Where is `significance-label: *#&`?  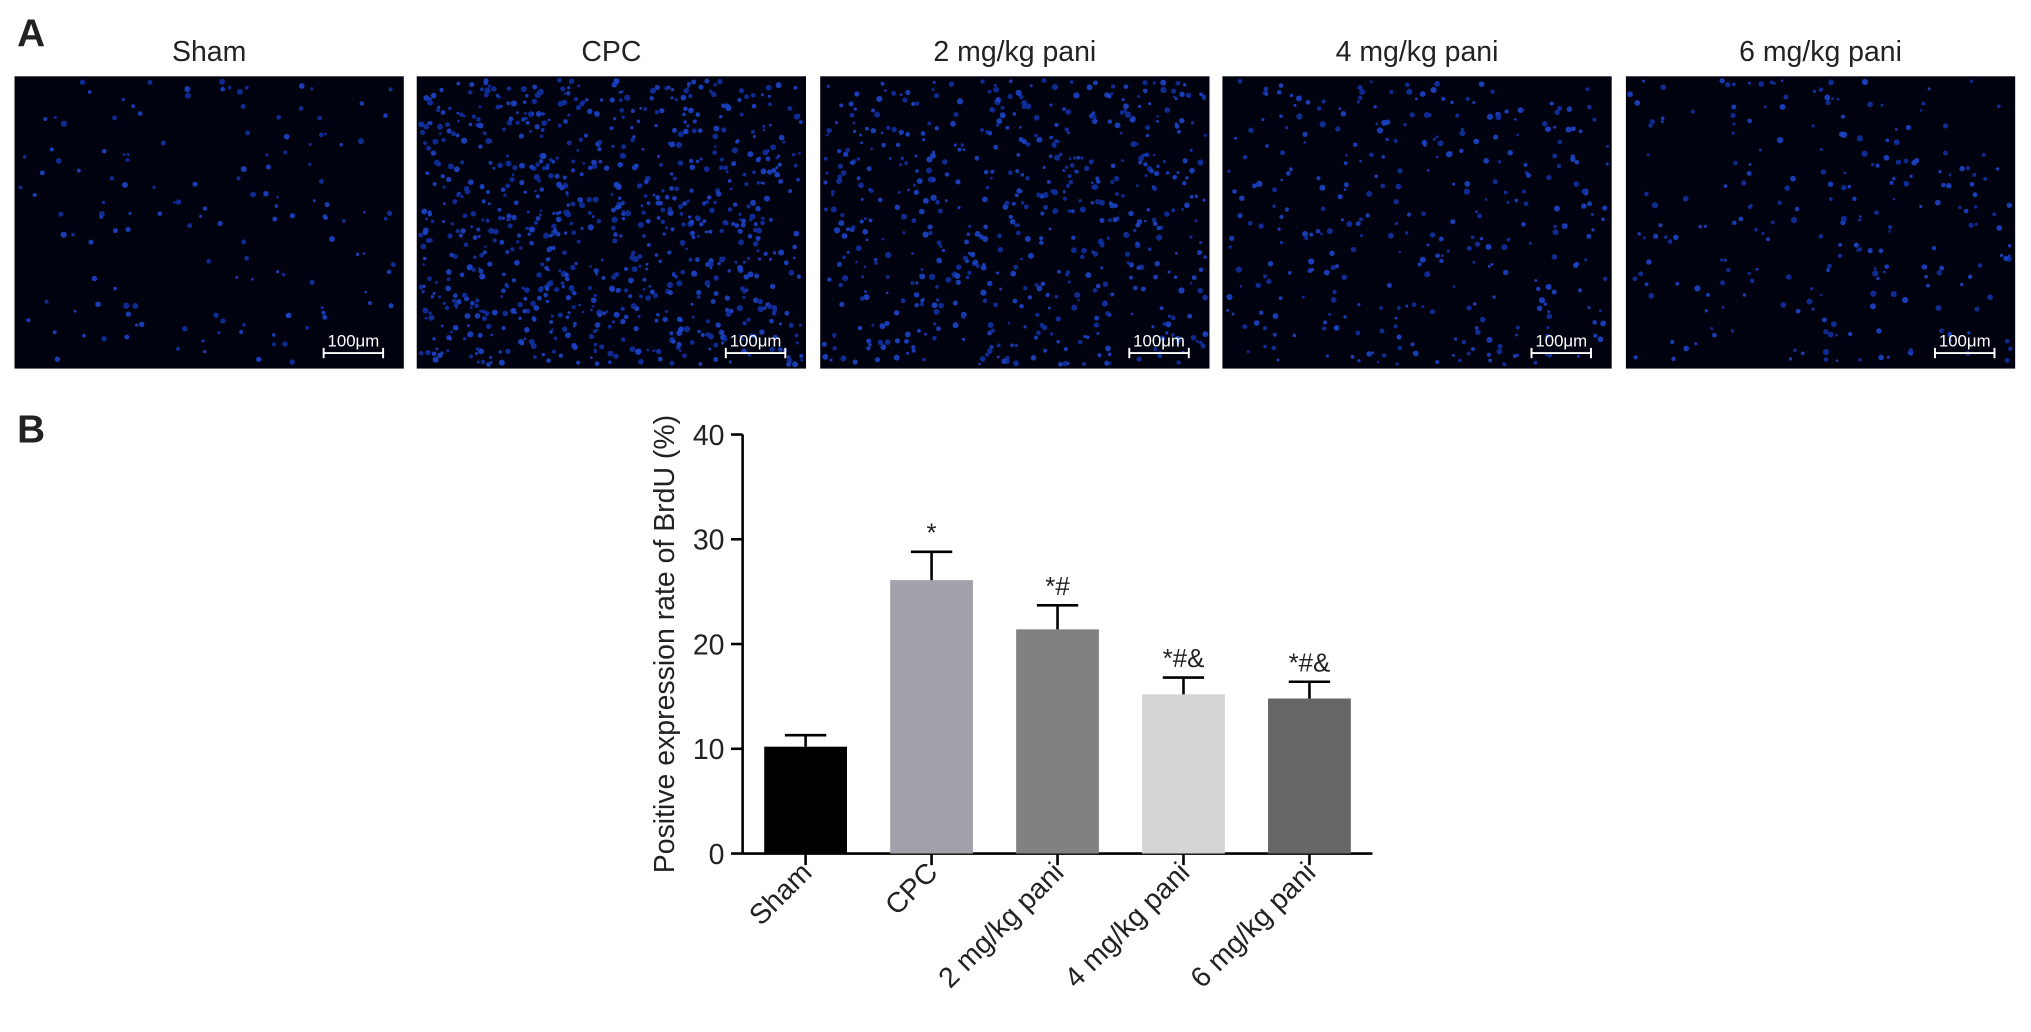
significance-label: *#& is located at coordinates (1184, 659).